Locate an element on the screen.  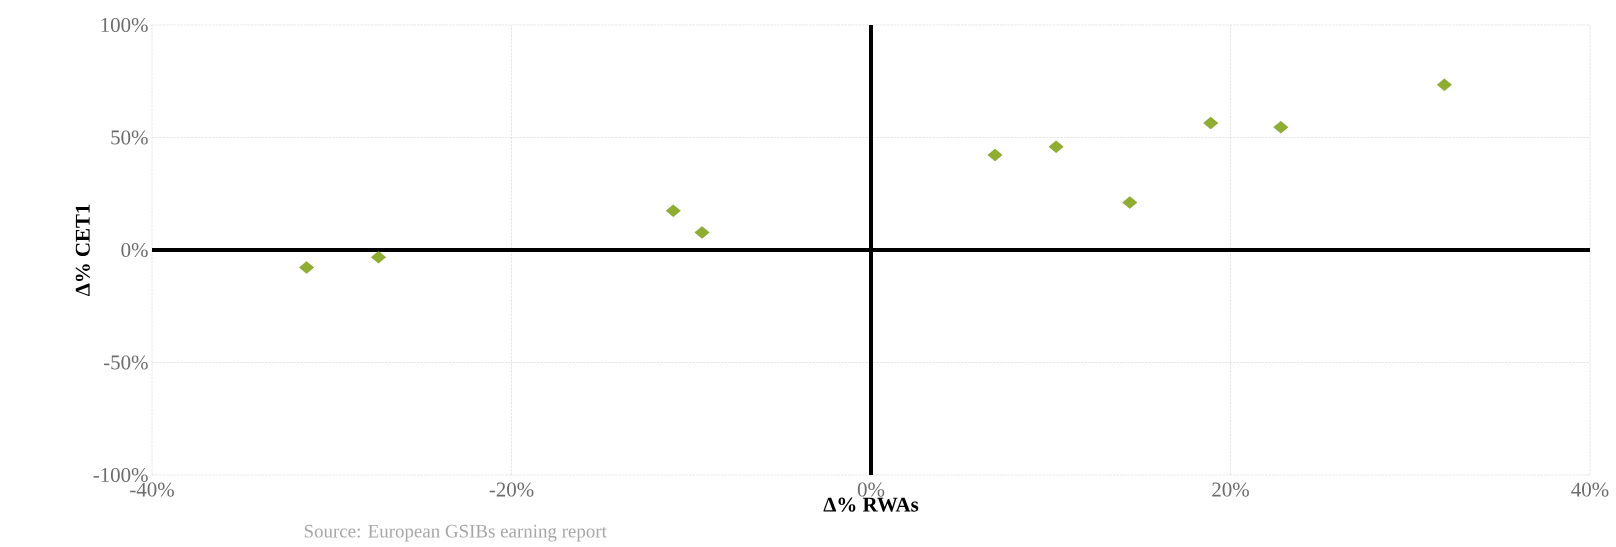
y-tick-label: 0% is located at coordinates (134, 250).